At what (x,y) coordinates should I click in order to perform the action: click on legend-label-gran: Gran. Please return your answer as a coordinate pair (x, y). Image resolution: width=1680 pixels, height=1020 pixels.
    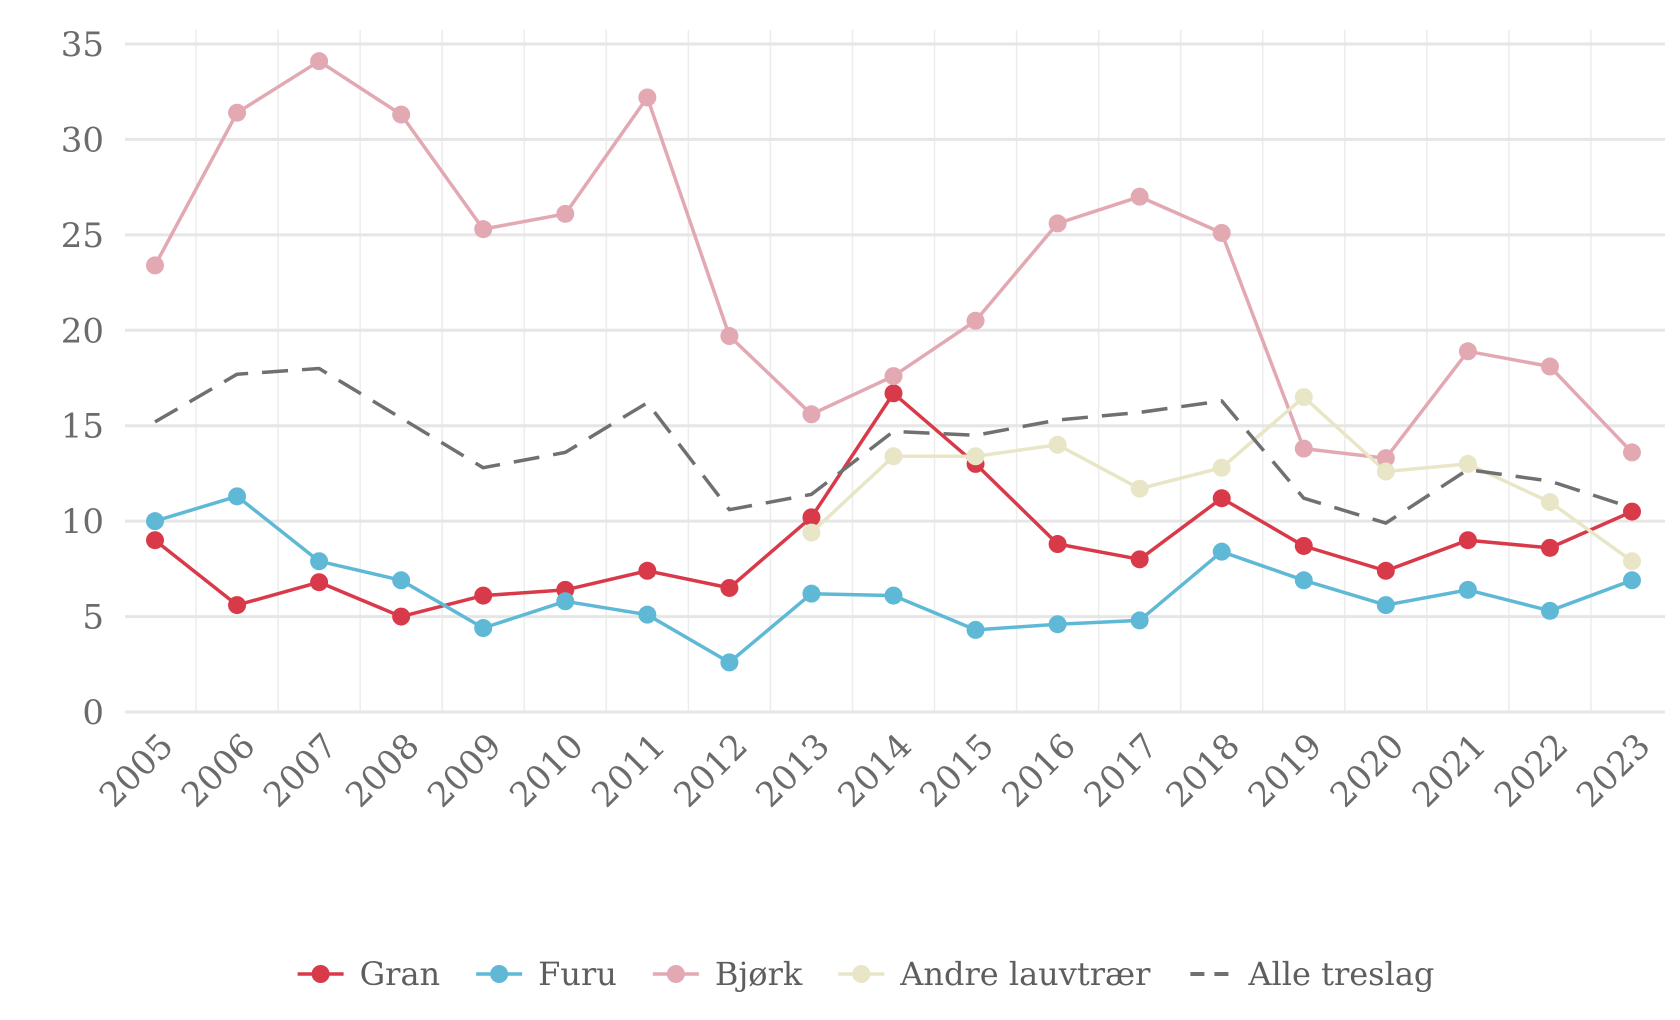
    Looking at the image, I should click on (400, 974).